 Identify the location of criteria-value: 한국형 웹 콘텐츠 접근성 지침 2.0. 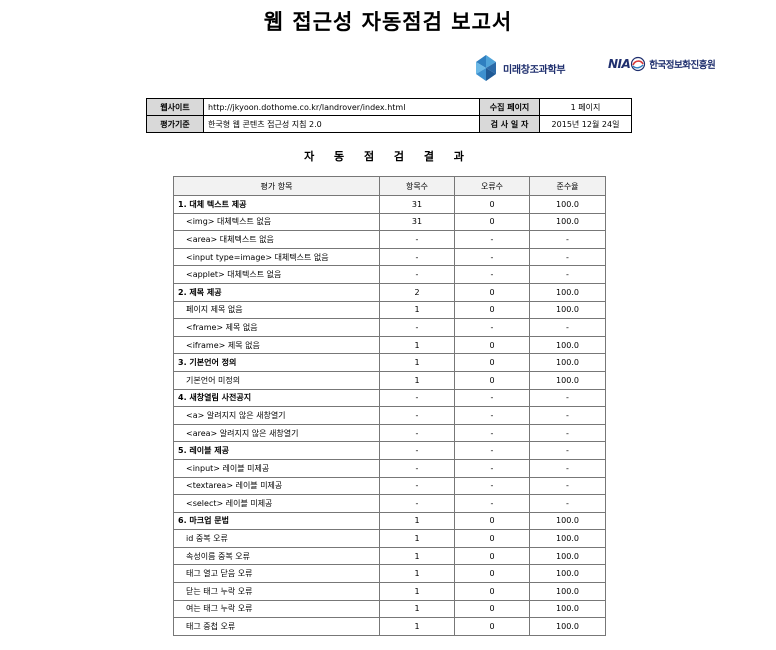
(341, 124).